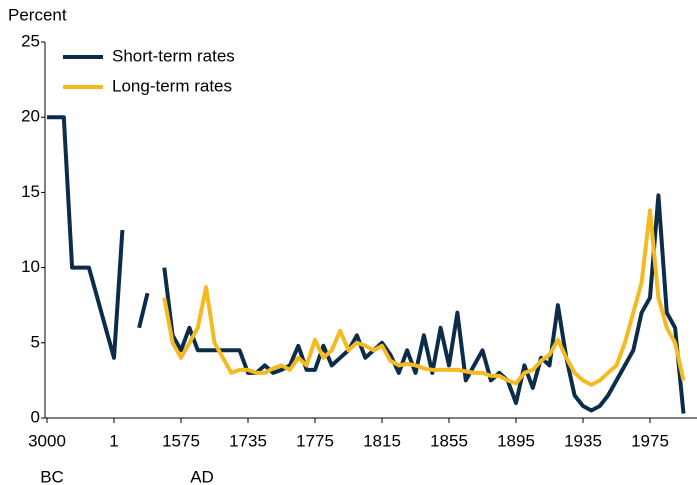  What do you see at coordinates (35, 341) in the screenshot?
I see `y-tick-label: 5` at bounding box center [35, 341].